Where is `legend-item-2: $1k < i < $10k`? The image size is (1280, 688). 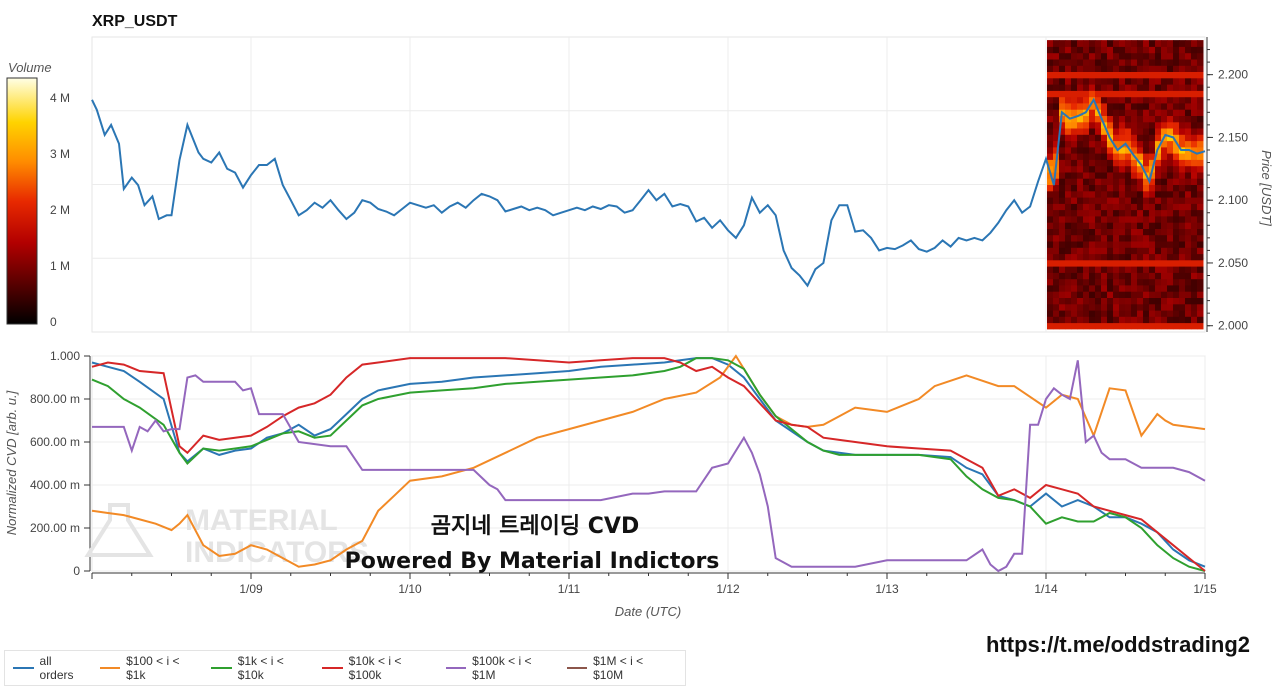 legend-item-2: $1k < i < $10k is located at coordinates (259, 668).